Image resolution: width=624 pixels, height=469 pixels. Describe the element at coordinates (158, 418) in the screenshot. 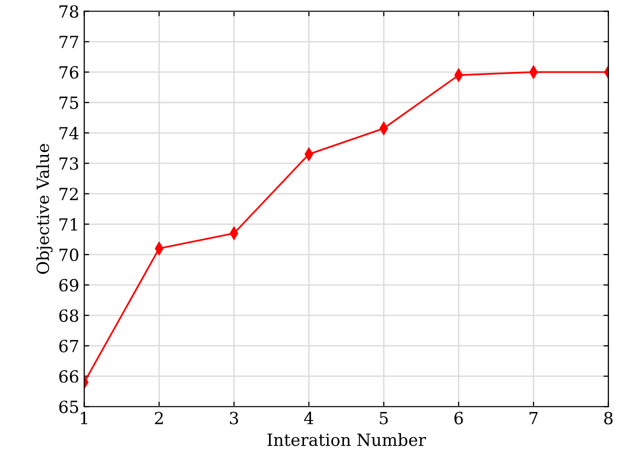

I see `x-tick-label: 2` at that location.